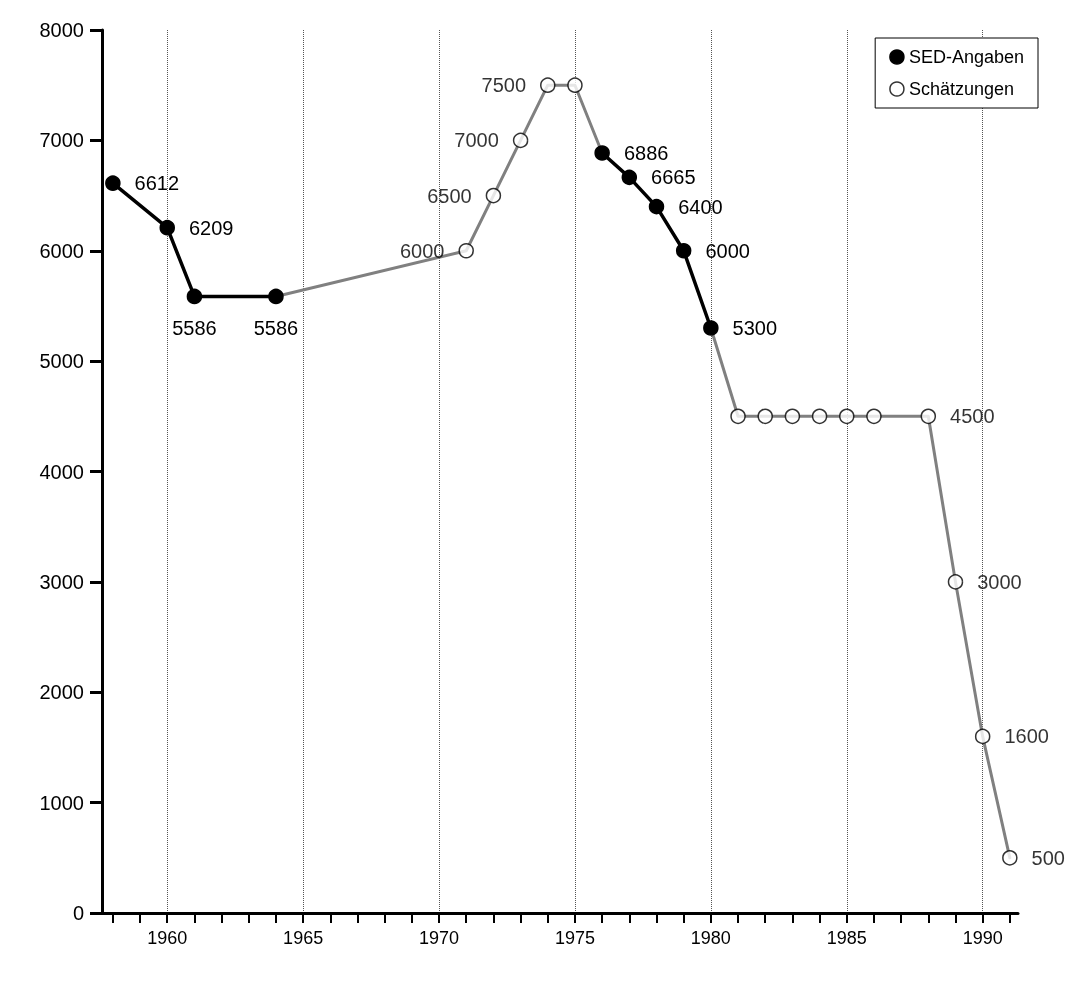 This screenshot has height=996, width=1077. What do you see at coordinates (1026, 736) in the screenshot?
I see `data-label: 1600` at bounding box center [1026, 736].